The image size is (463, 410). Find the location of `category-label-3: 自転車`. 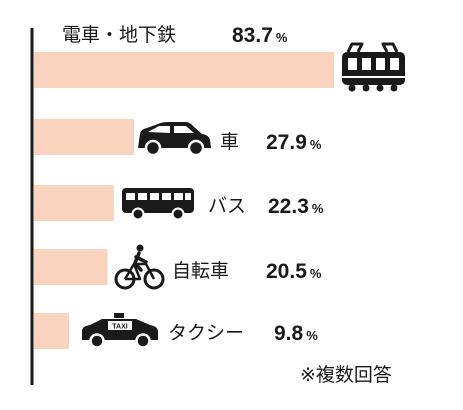

category-label-3: 自転車 is located at coordinates (200, 271).